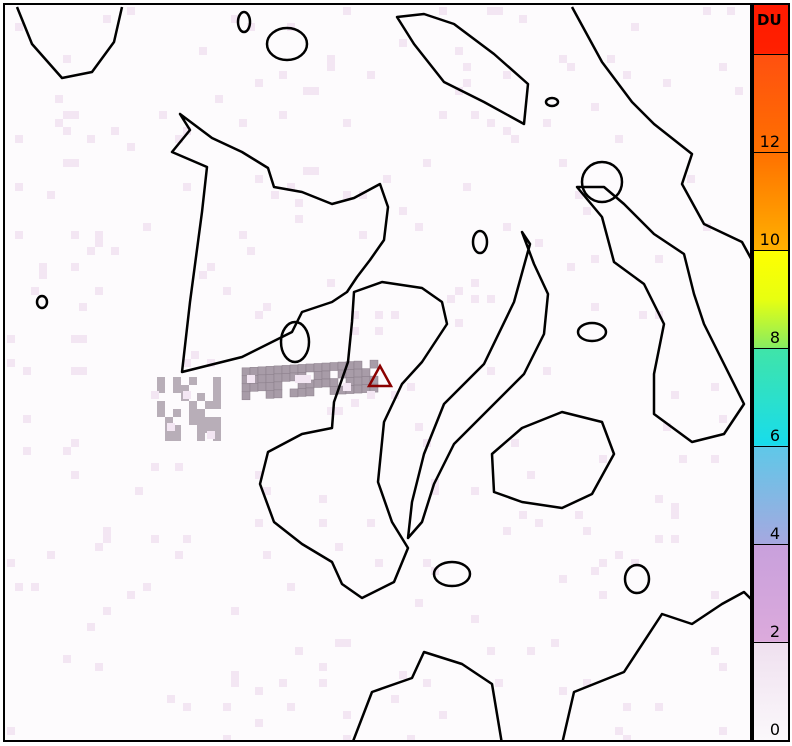 Image resolution: width=792 pixels, height=746 pixels. I want to click on coastline-central-island, so click(353, 440).